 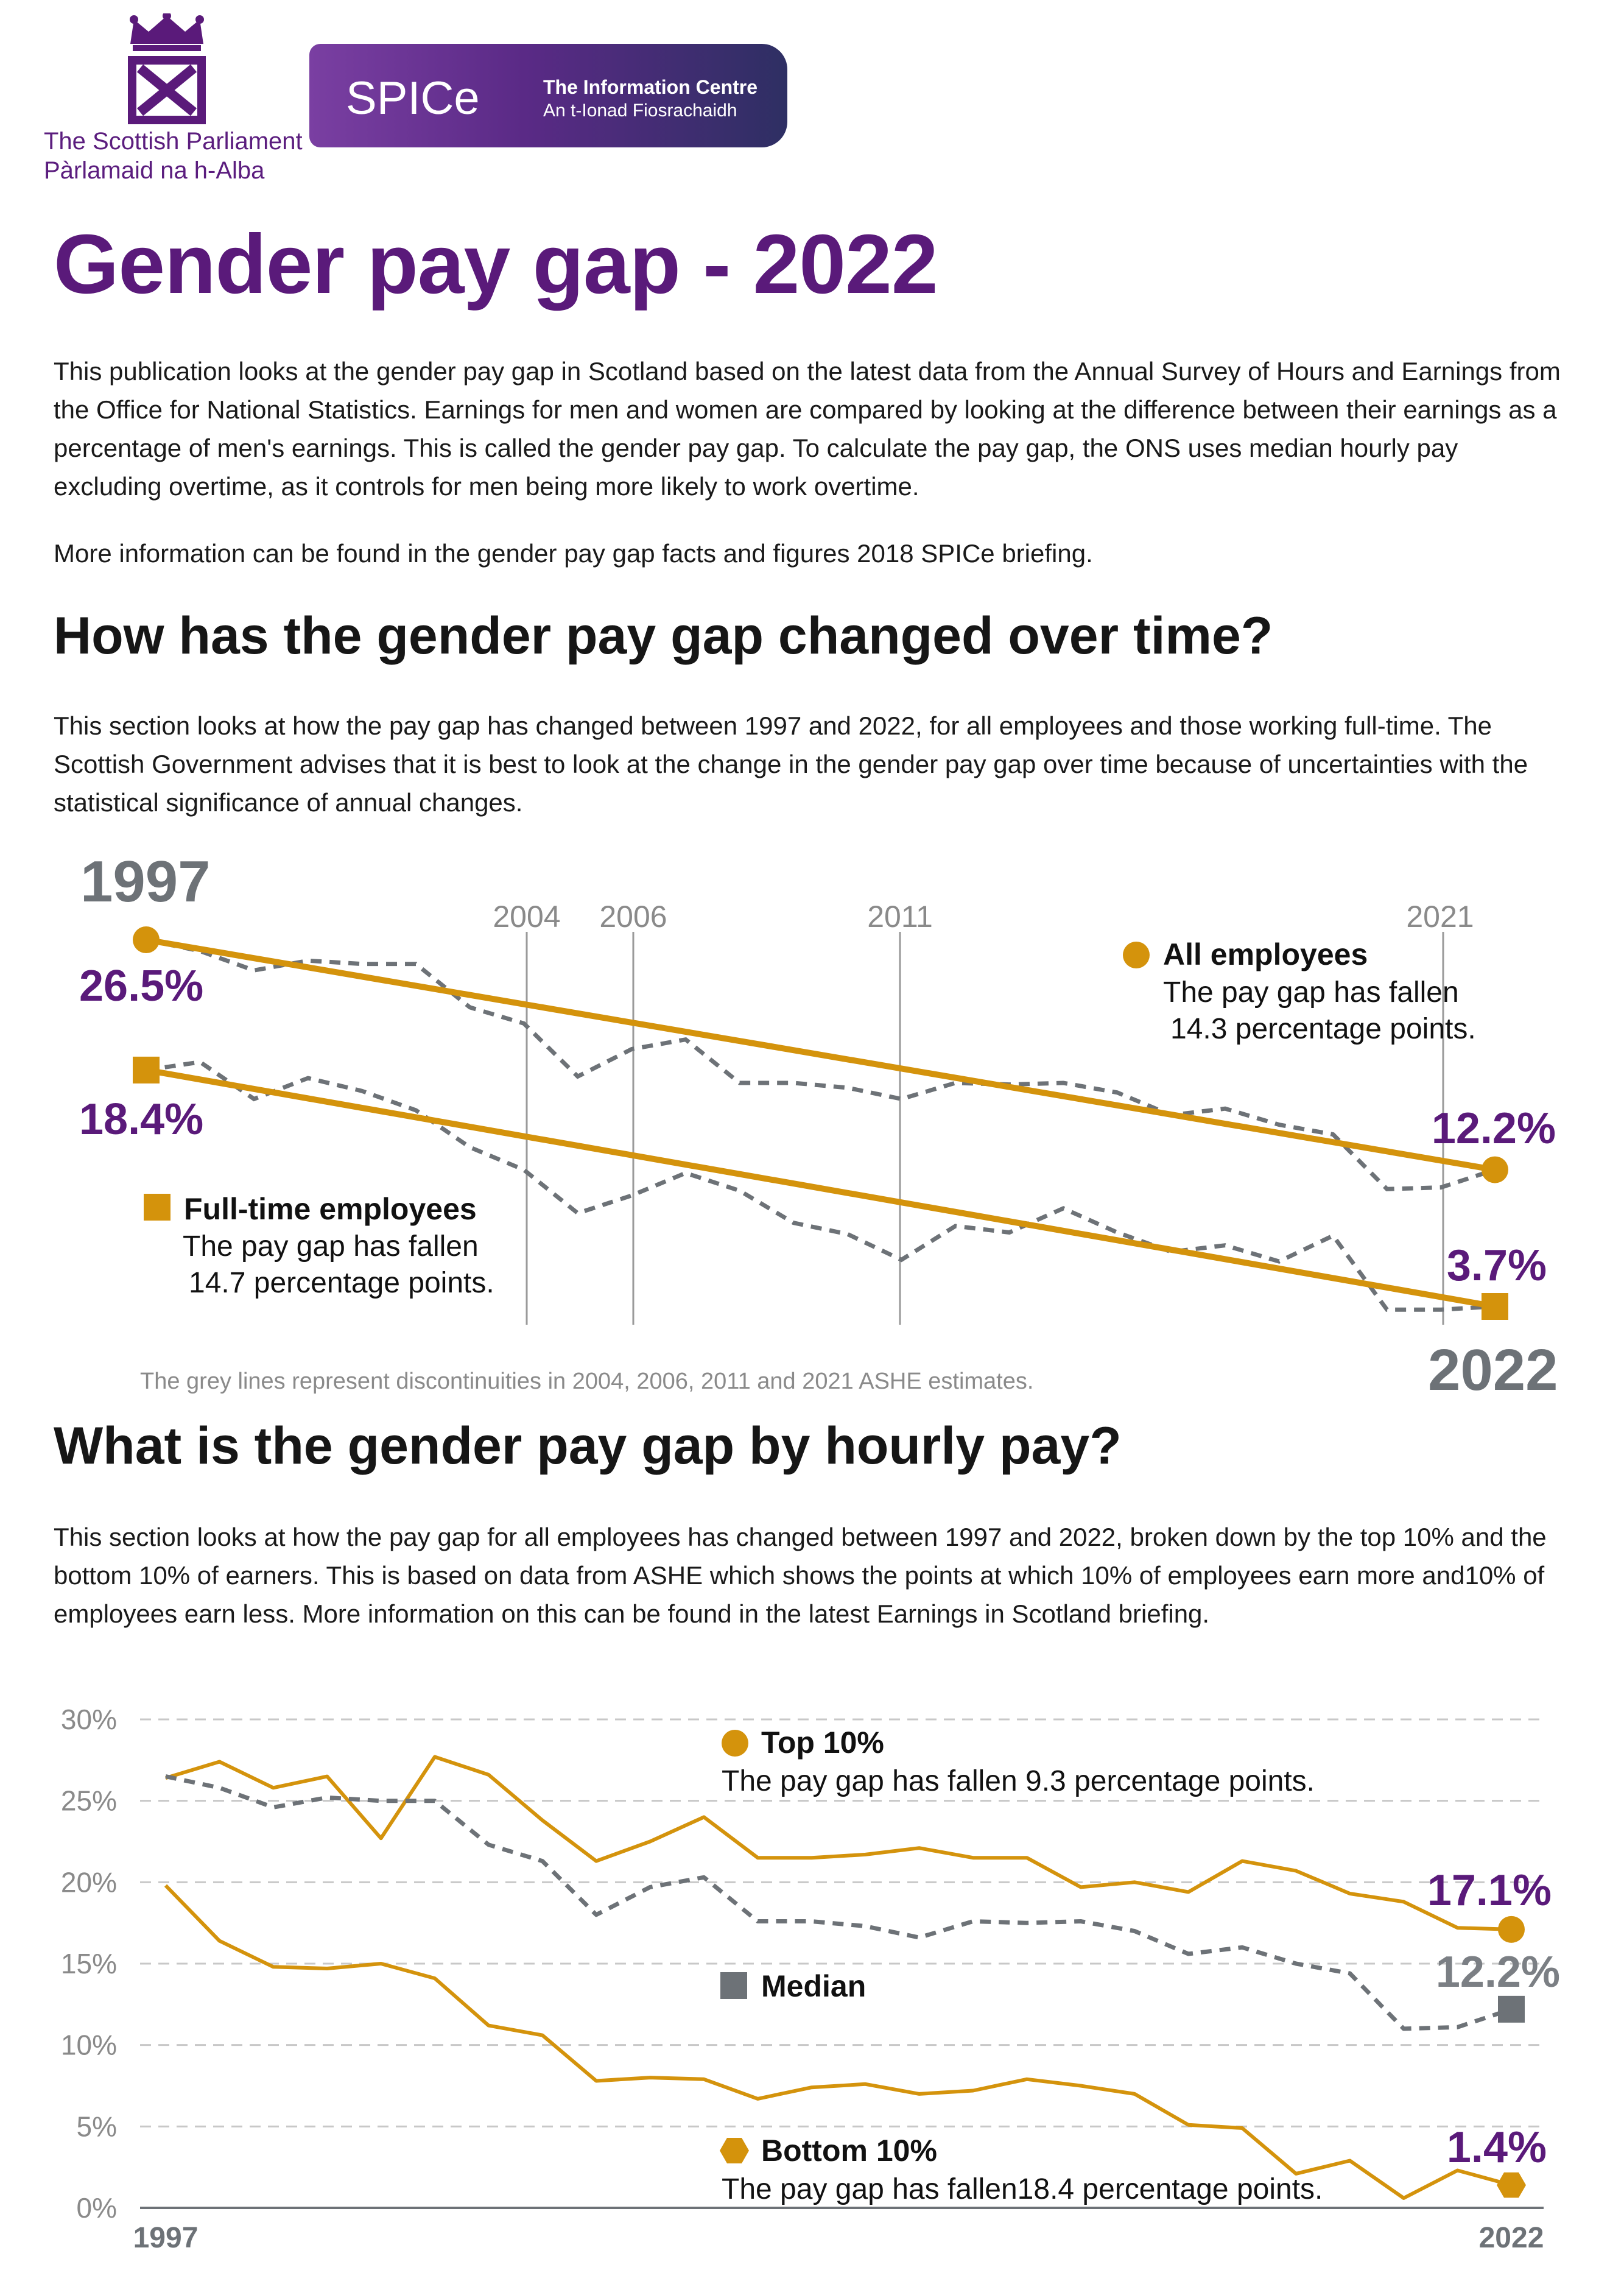 I want to click on median-legend-icon, so click(x=733, y=1985).